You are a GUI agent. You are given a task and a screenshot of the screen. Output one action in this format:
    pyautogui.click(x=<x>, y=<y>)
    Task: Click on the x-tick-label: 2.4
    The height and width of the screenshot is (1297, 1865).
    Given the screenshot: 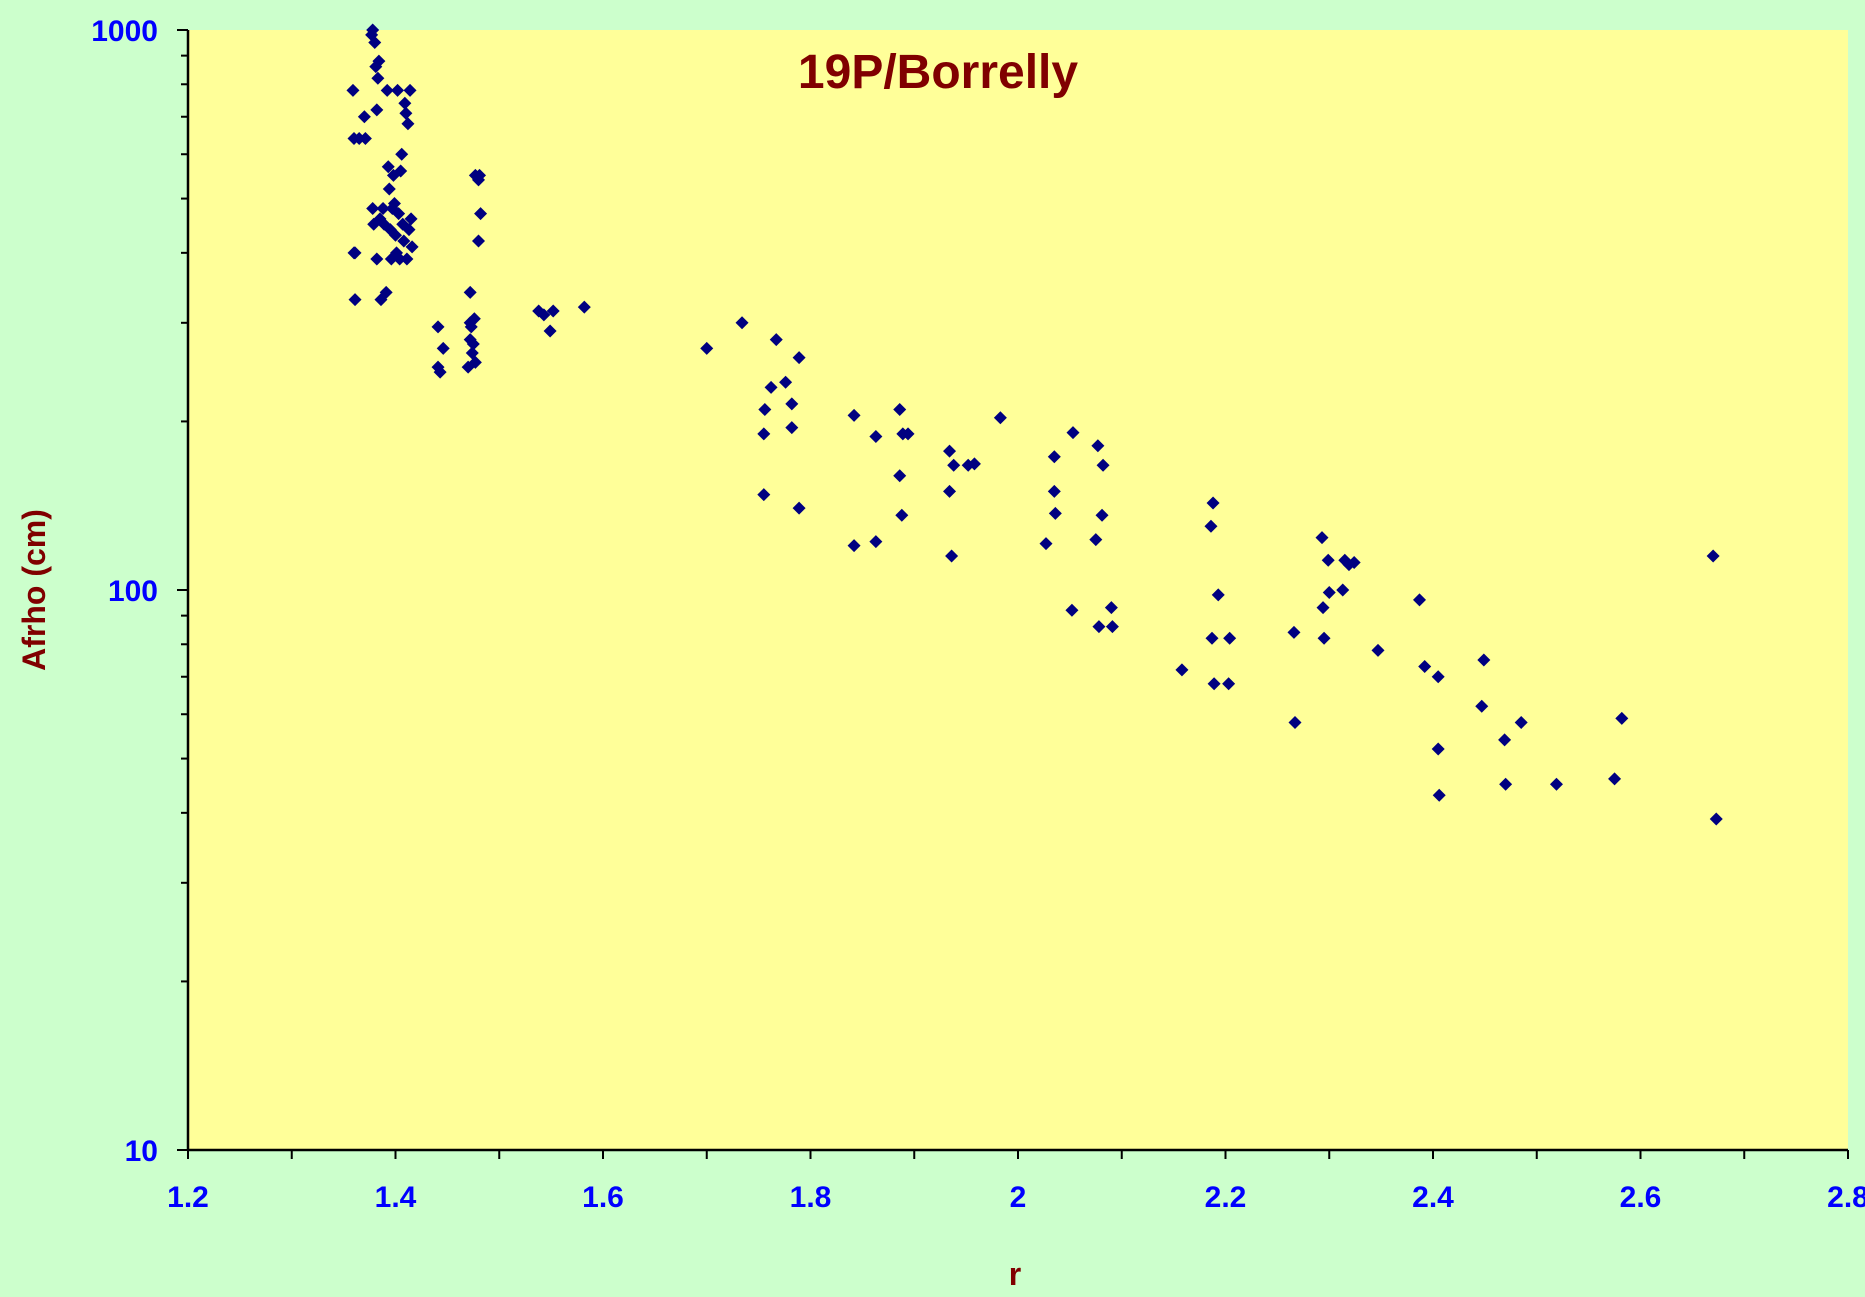 What is the action you would take?
    pyautogui.click(x=1433, y=1197)
    